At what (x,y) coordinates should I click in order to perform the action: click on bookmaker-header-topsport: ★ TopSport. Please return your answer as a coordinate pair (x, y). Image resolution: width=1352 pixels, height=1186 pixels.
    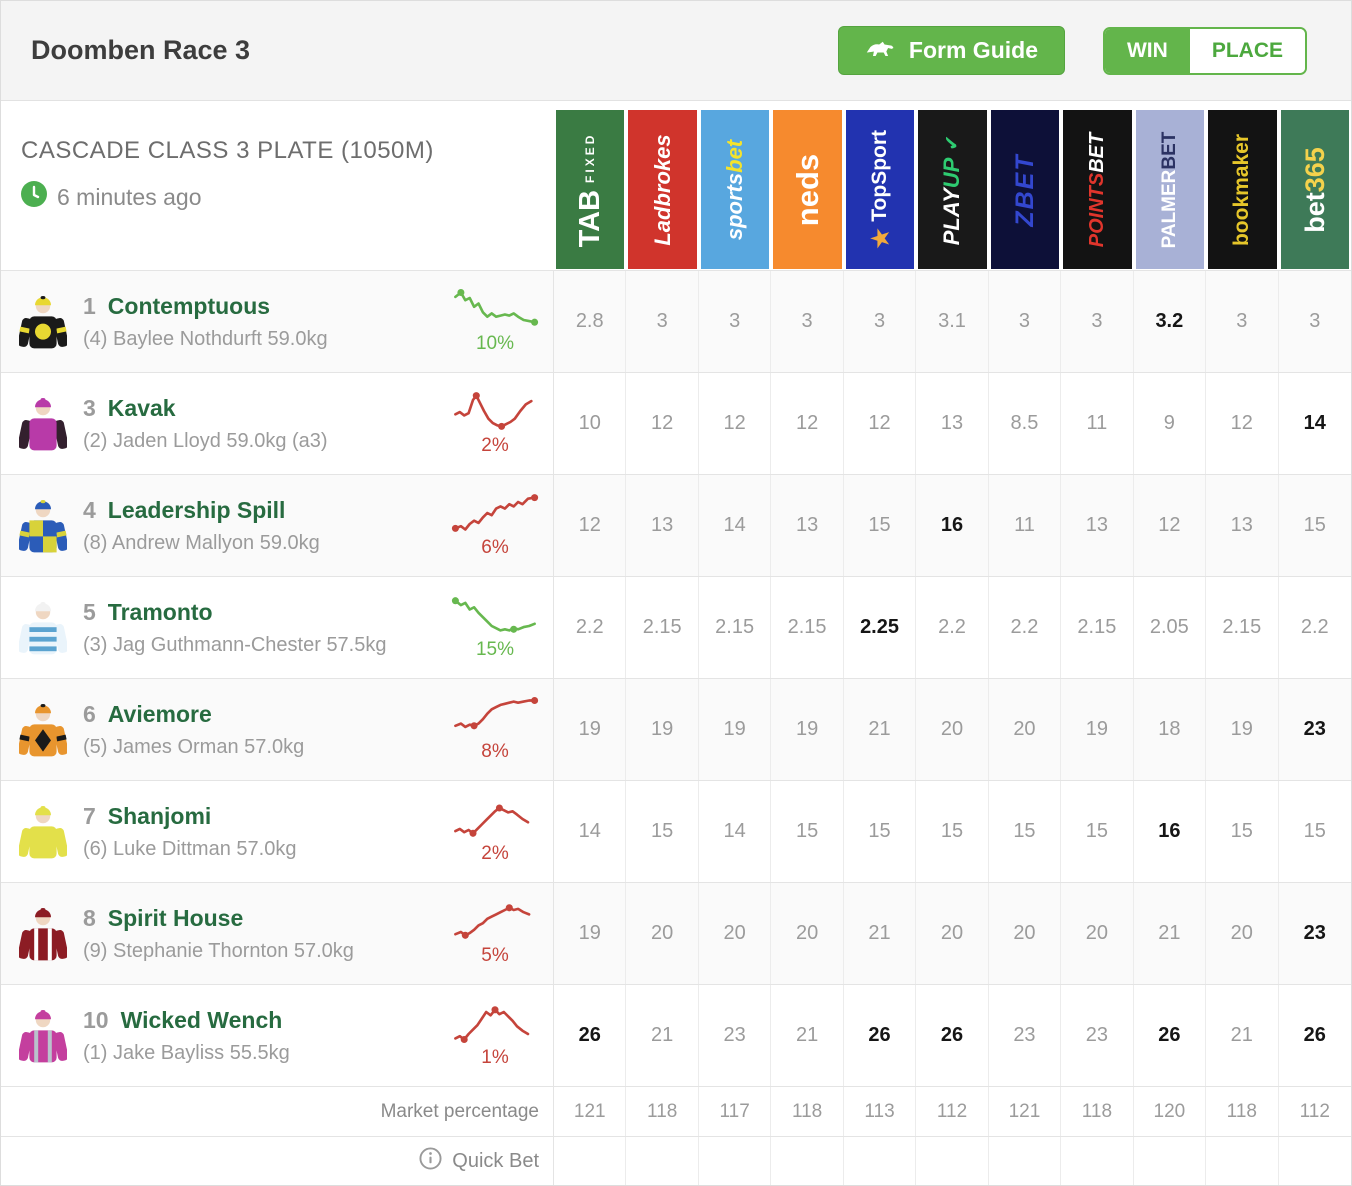
    Looking at the image, I should click on (880, 189).